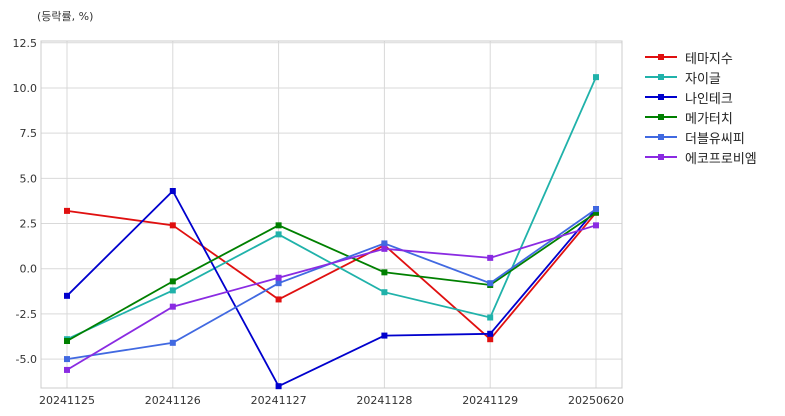  What do you see at coordinates (490, 400) in the screenshot?
I see `x-tick-label: 20241129` at bounding box center [490, 400].